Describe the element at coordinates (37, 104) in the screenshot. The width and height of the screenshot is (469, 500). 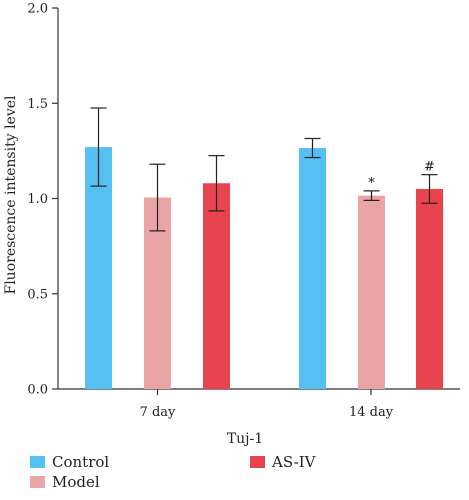
I see `y-tick-label: 1.5` at that location.